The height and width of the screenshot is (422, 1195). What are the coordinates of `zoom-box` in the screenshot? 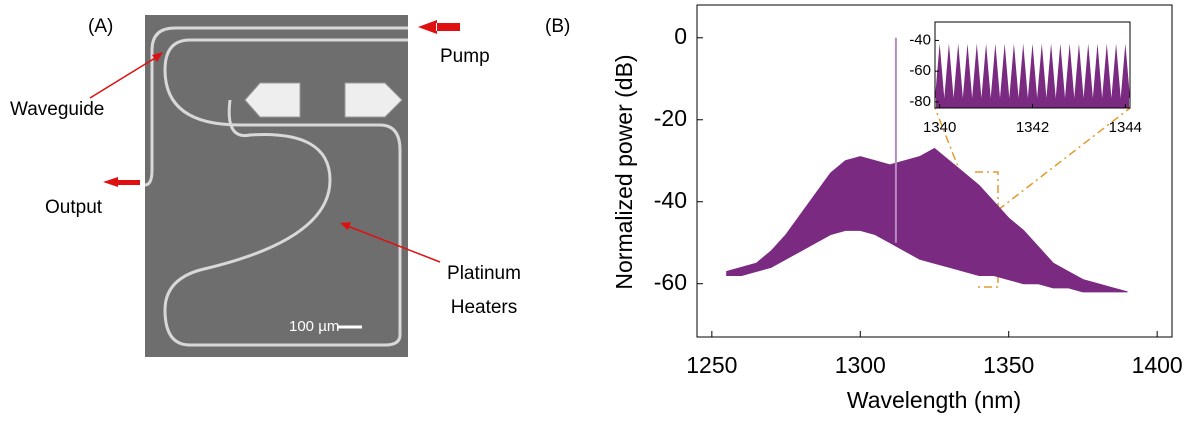 It's located at (987, 229).